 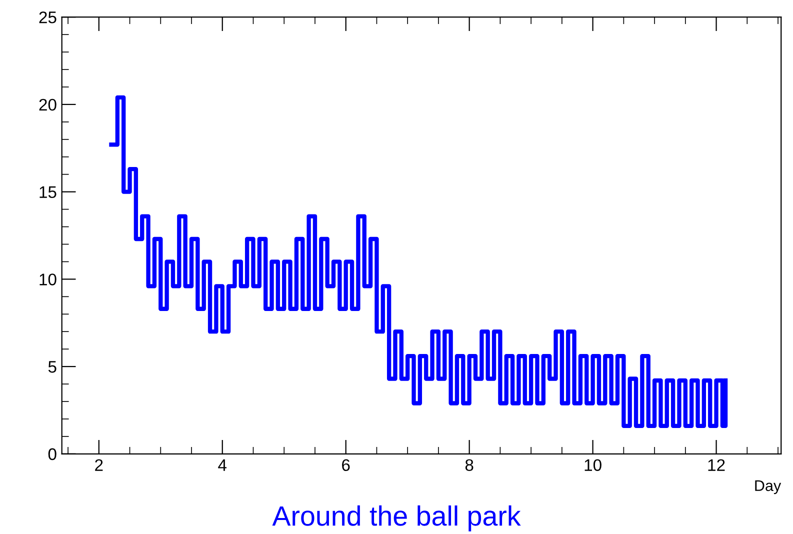 What do you see at coordinates (52, 454) in the screenshot?
I see `y-tick-label: 0` at bounding box center [52, 454].